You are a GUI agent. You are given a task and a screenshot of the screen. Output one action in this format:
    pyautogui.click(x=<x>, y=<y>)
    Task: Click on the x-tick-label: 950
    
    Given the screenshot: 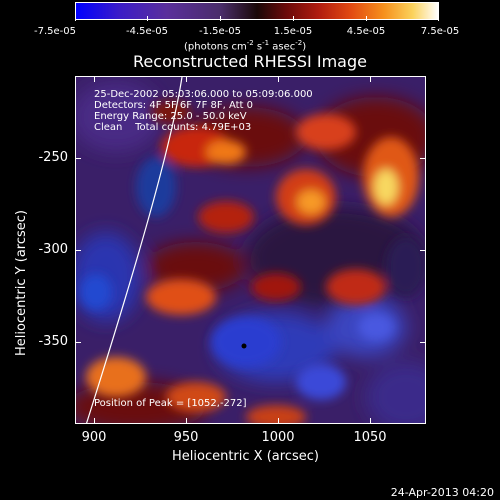 What is the action you would take?
    pyautogui.click(x=186, y=437)
    